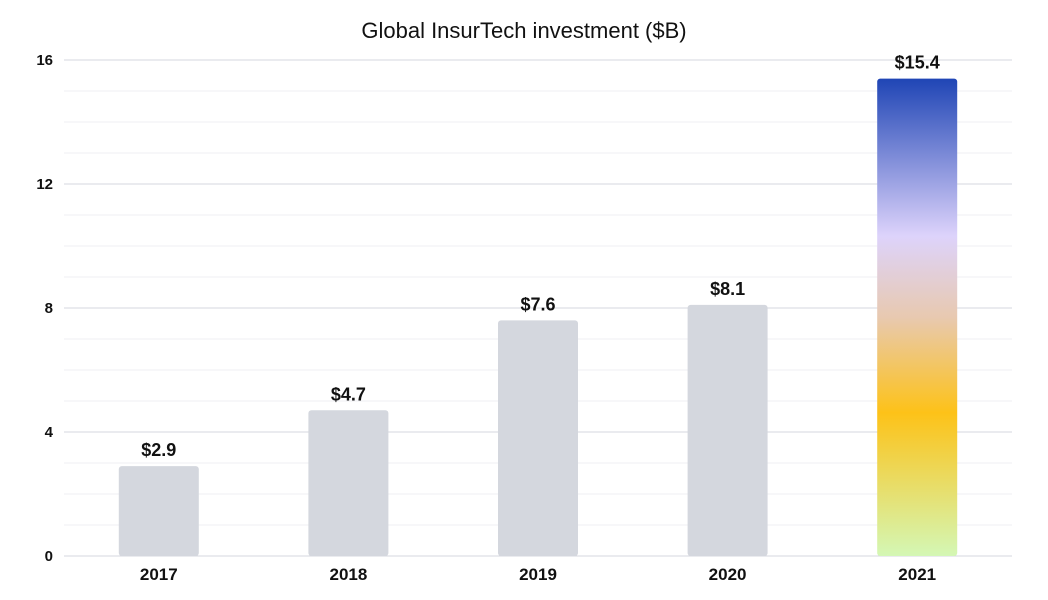  I want to click on y-axis: 0 4 8 12 16, so click(44, 308).